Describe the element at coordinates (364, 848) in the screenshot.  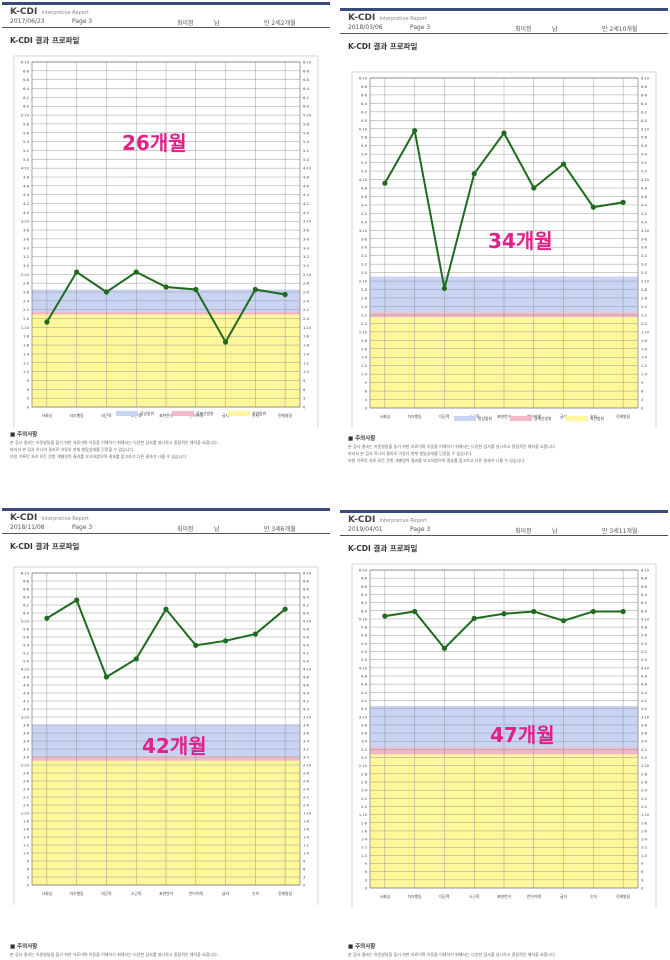
I see `left-tick-label: 1-2` at that location.